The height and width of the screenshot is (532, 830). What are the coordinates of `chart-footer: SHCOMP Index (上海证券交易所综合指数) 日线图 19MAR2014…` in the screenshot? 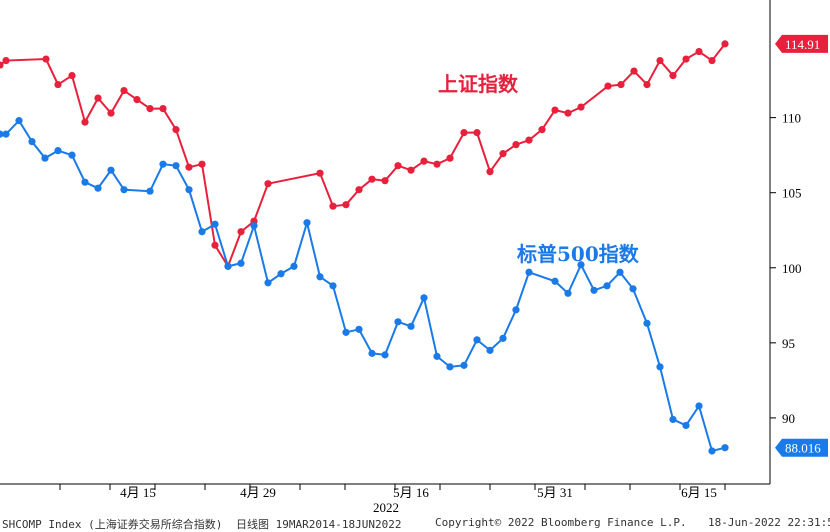 It's located at (415, 523).